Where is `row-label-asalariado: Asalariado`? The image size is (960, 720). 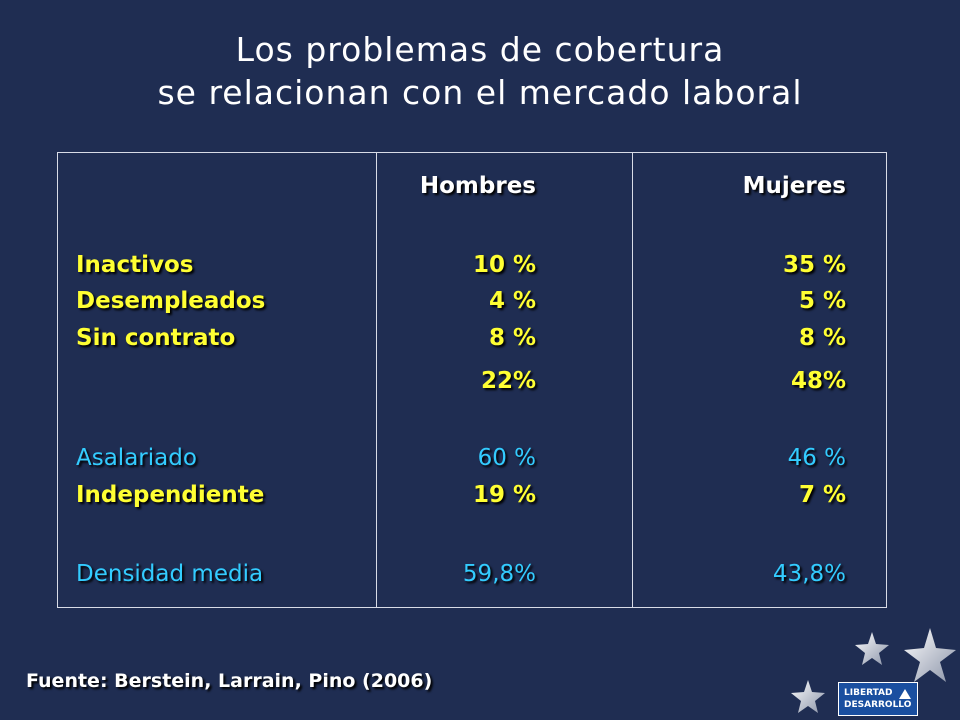 row-label-asalariado: Asalariado is located at coordinates (136, 458).